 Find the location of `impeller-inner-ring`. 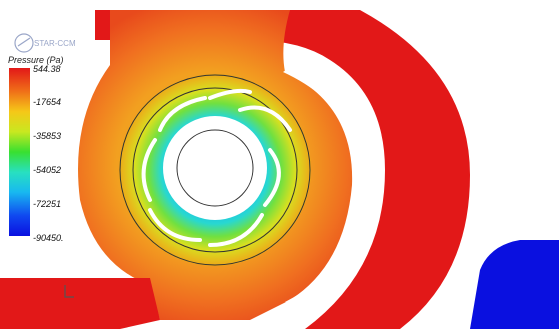

impeller-inner-ring is located at coordinates (215, 170).